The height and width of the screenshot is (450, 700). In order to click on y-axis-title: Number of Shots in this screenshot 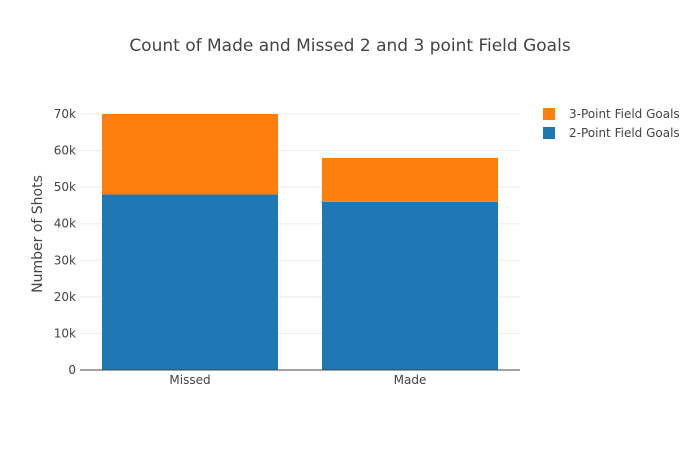, I will do `click(38, 234)`.